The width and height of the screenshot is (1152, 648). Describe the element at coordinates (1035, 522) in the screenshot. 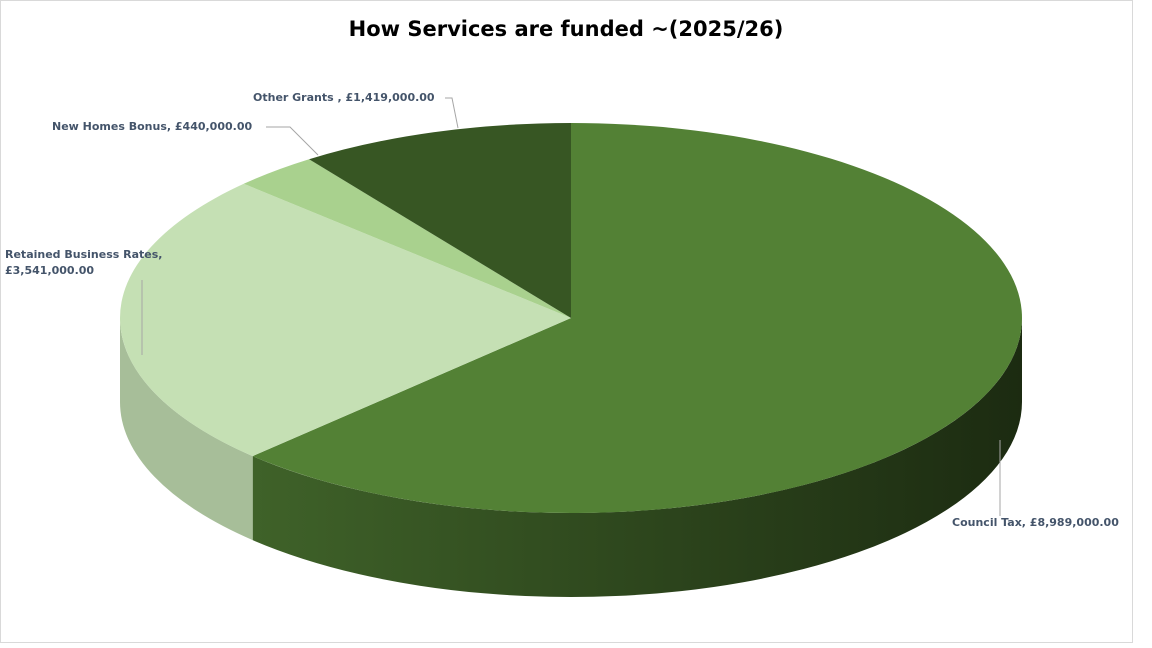

I see `data-label: Council Tax, £8,989,000.00` at that location.